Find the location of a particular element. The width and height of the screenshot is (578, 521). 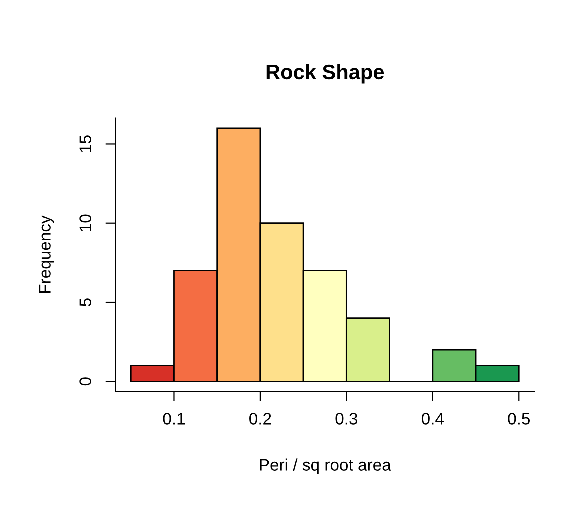

x-tick-label: 0.3 is located at coordinates (347, 419).